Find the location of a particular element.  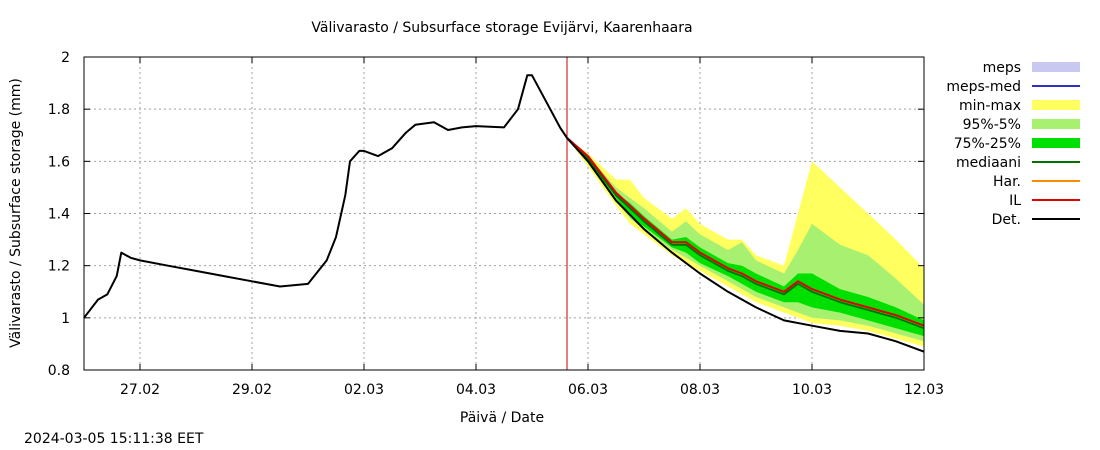

legend-label: IL is located at coordinates (1015, 201).